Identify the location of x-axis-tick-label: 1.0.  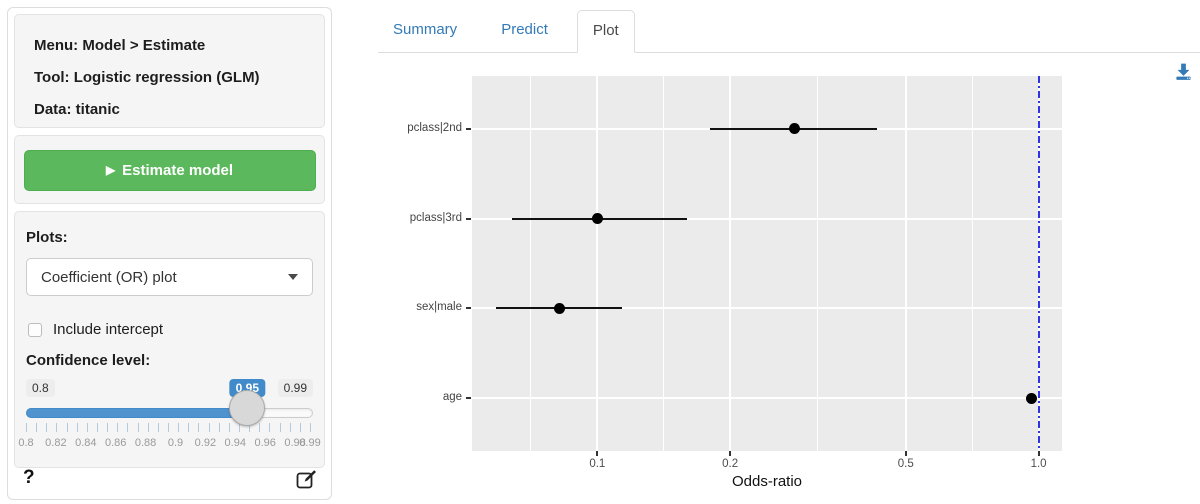
(1038, 464).